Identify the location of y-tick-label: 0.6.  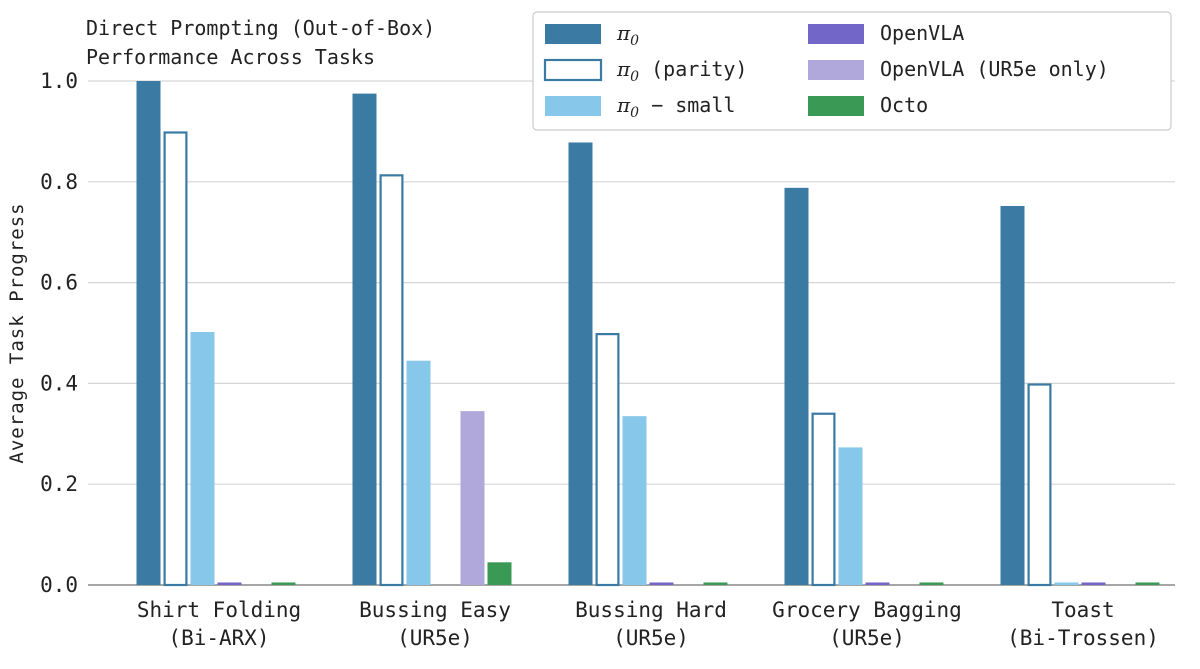
(59, 283).